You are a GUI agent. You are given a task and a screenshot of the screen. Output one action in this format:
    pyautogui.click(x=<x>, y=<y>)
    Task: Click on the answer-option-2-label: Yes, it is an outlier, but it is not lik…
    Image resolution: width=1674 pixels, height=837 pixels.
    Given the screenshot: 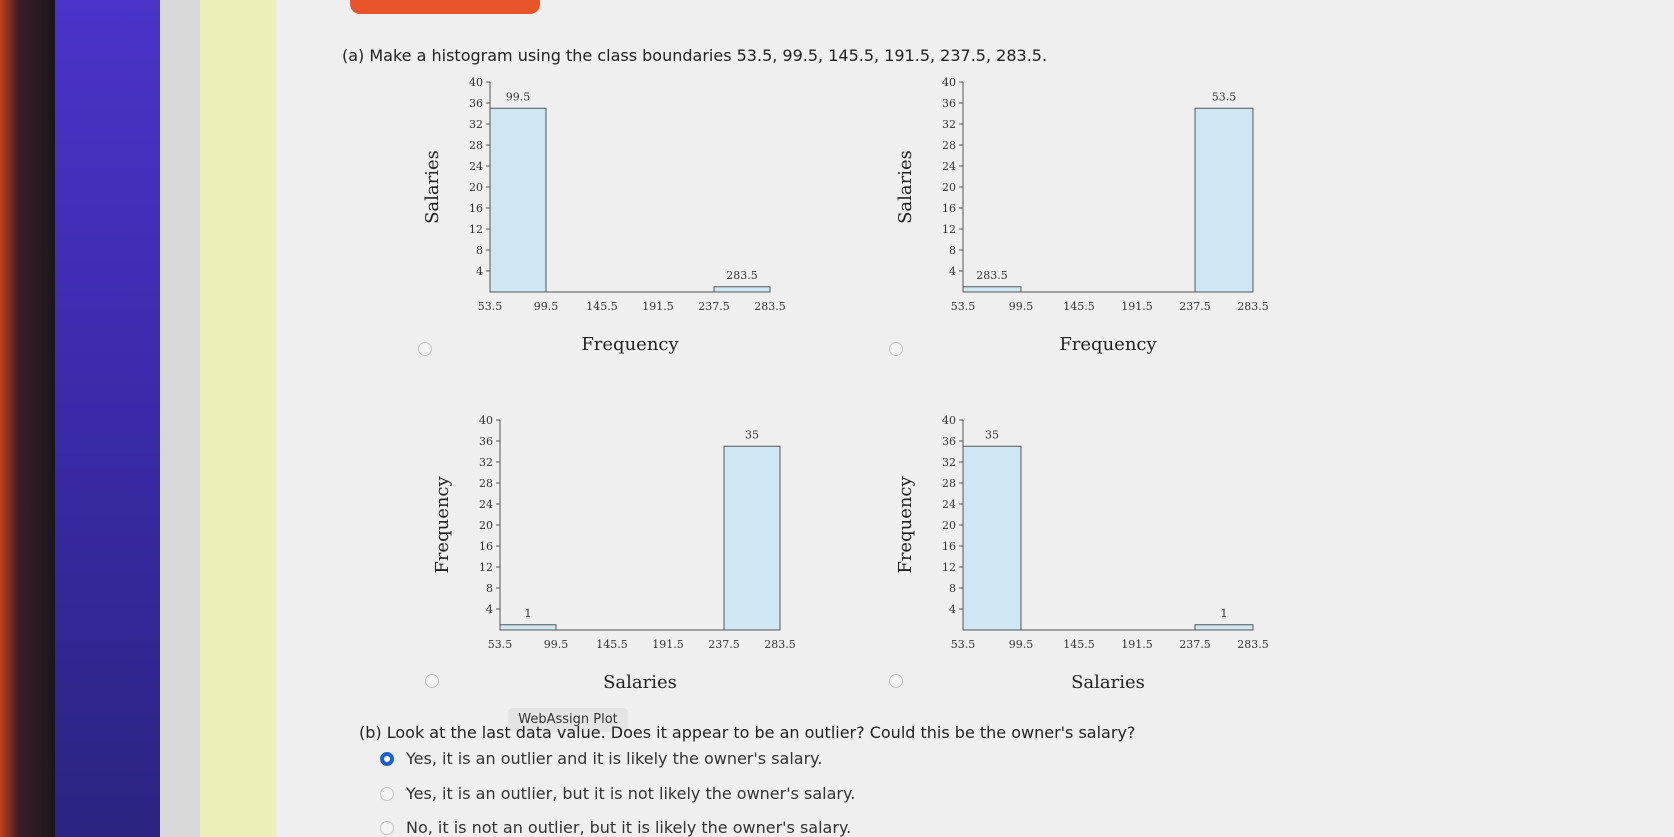 What is the action you would take?
    pyautogui.click(x=631, y=793)
    